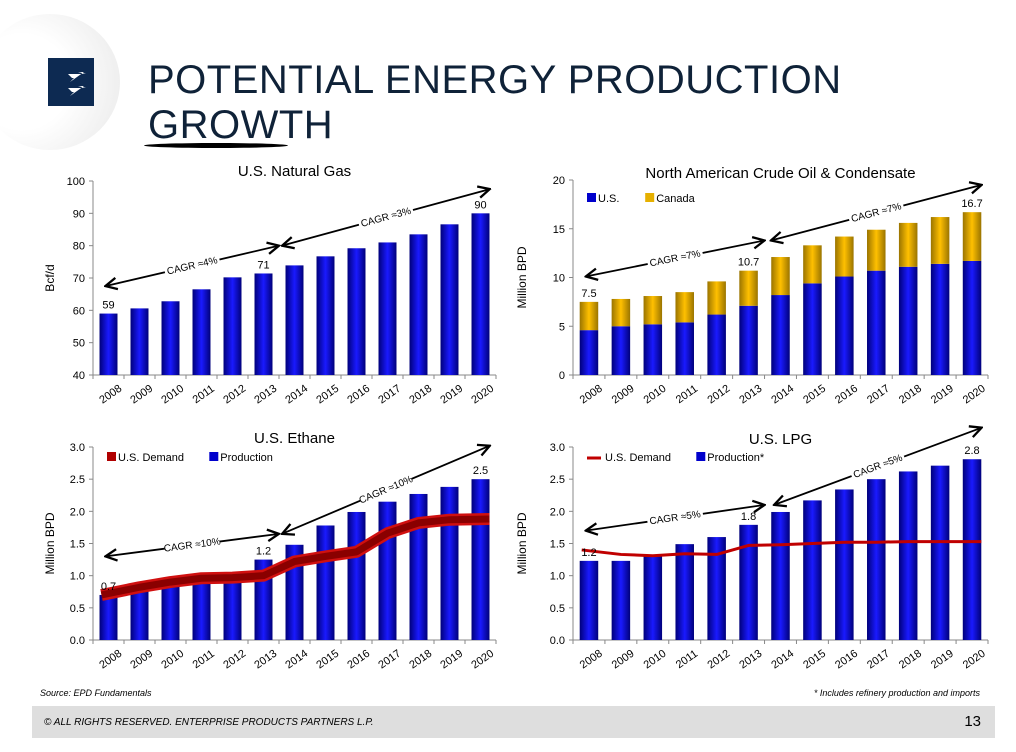  I want to click on y-tick-label: 0, so click(562, 376).